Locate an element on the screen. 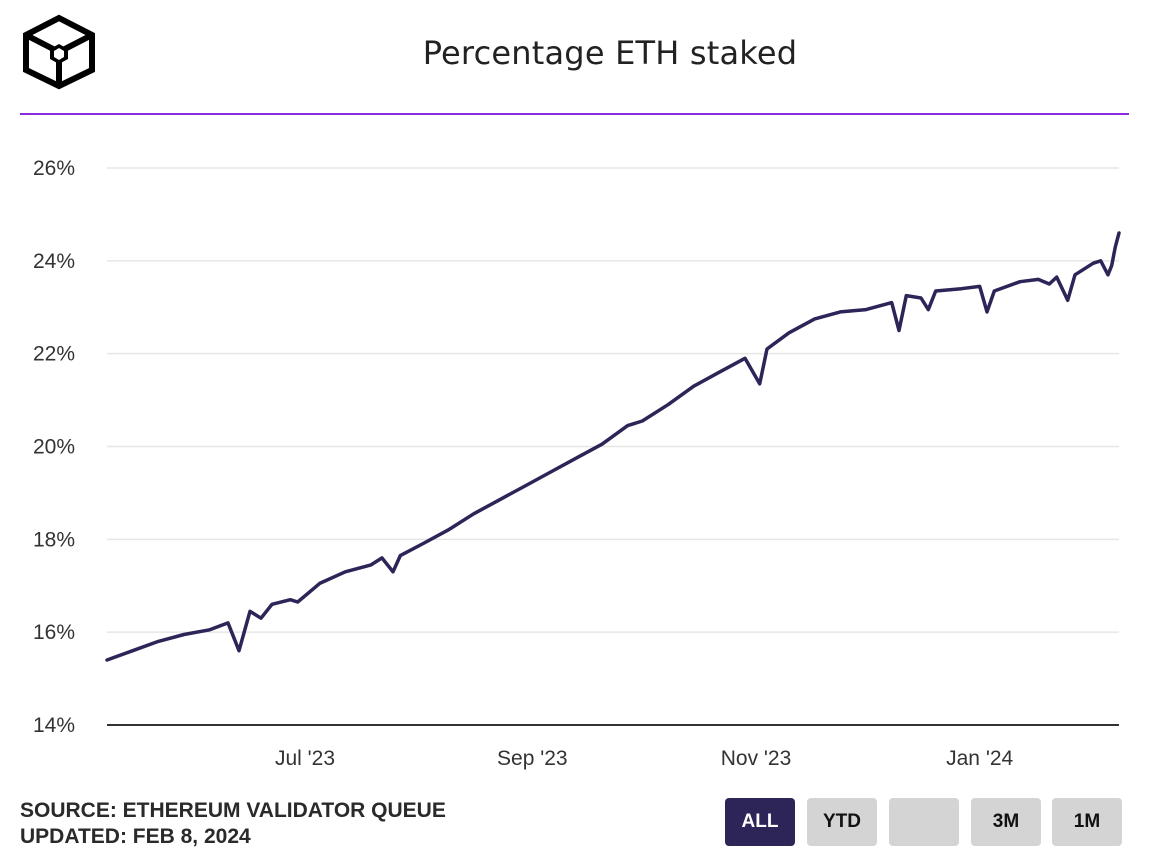 Image resolution: width=1150 pixels, height=850 pixels. source-text: SOURCE: ETHEREUM VALIDATOR QUEUE is located at coordinates (233, 810).